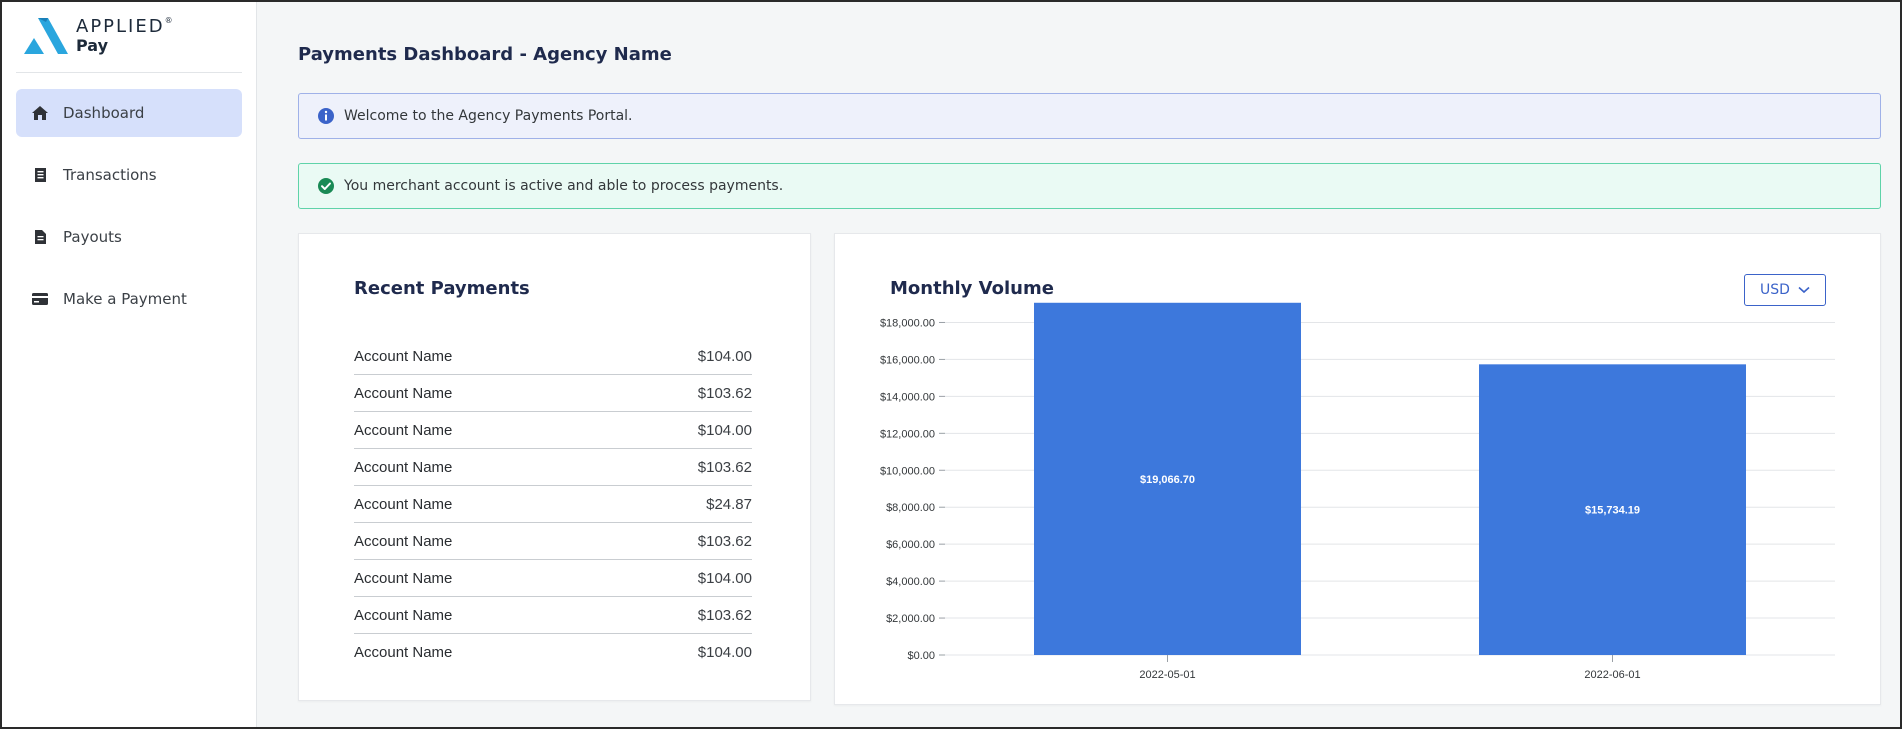 Image resolution: width=1902 pixels, height=729 pixels. I want to click on sidebar-item-make-a-payment: Make a Payment, so click(129, 299).